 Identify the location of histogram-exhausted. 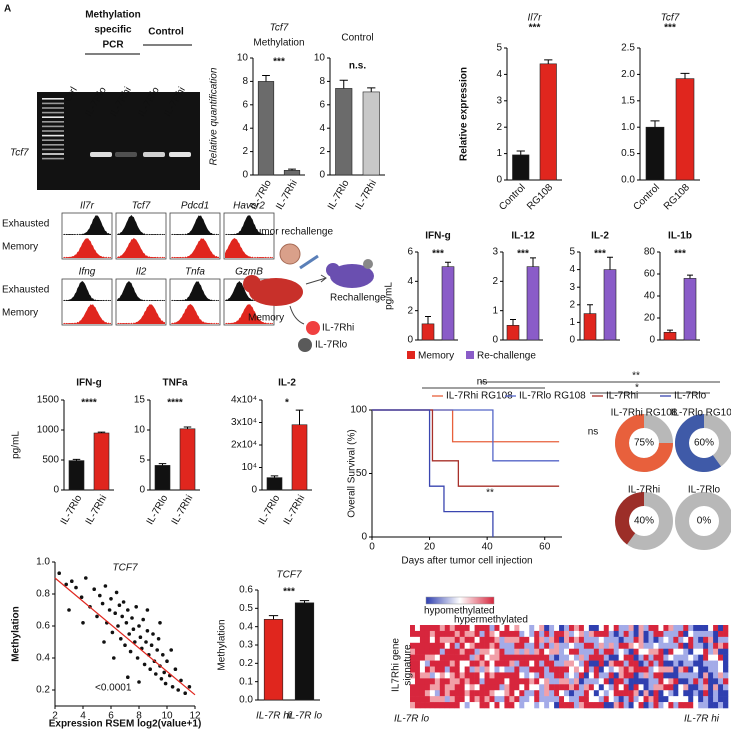
(87, 291).